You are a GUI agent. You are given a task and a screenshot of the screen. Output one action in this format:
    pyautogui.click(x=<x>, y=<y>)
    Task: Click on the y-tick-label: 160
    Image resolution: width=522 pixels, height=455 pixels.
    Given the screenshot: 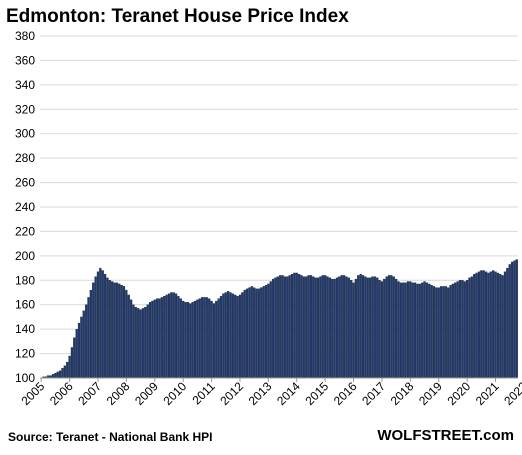 What is the action you would take?
    pyautogui.click(x=25, y=305)
    